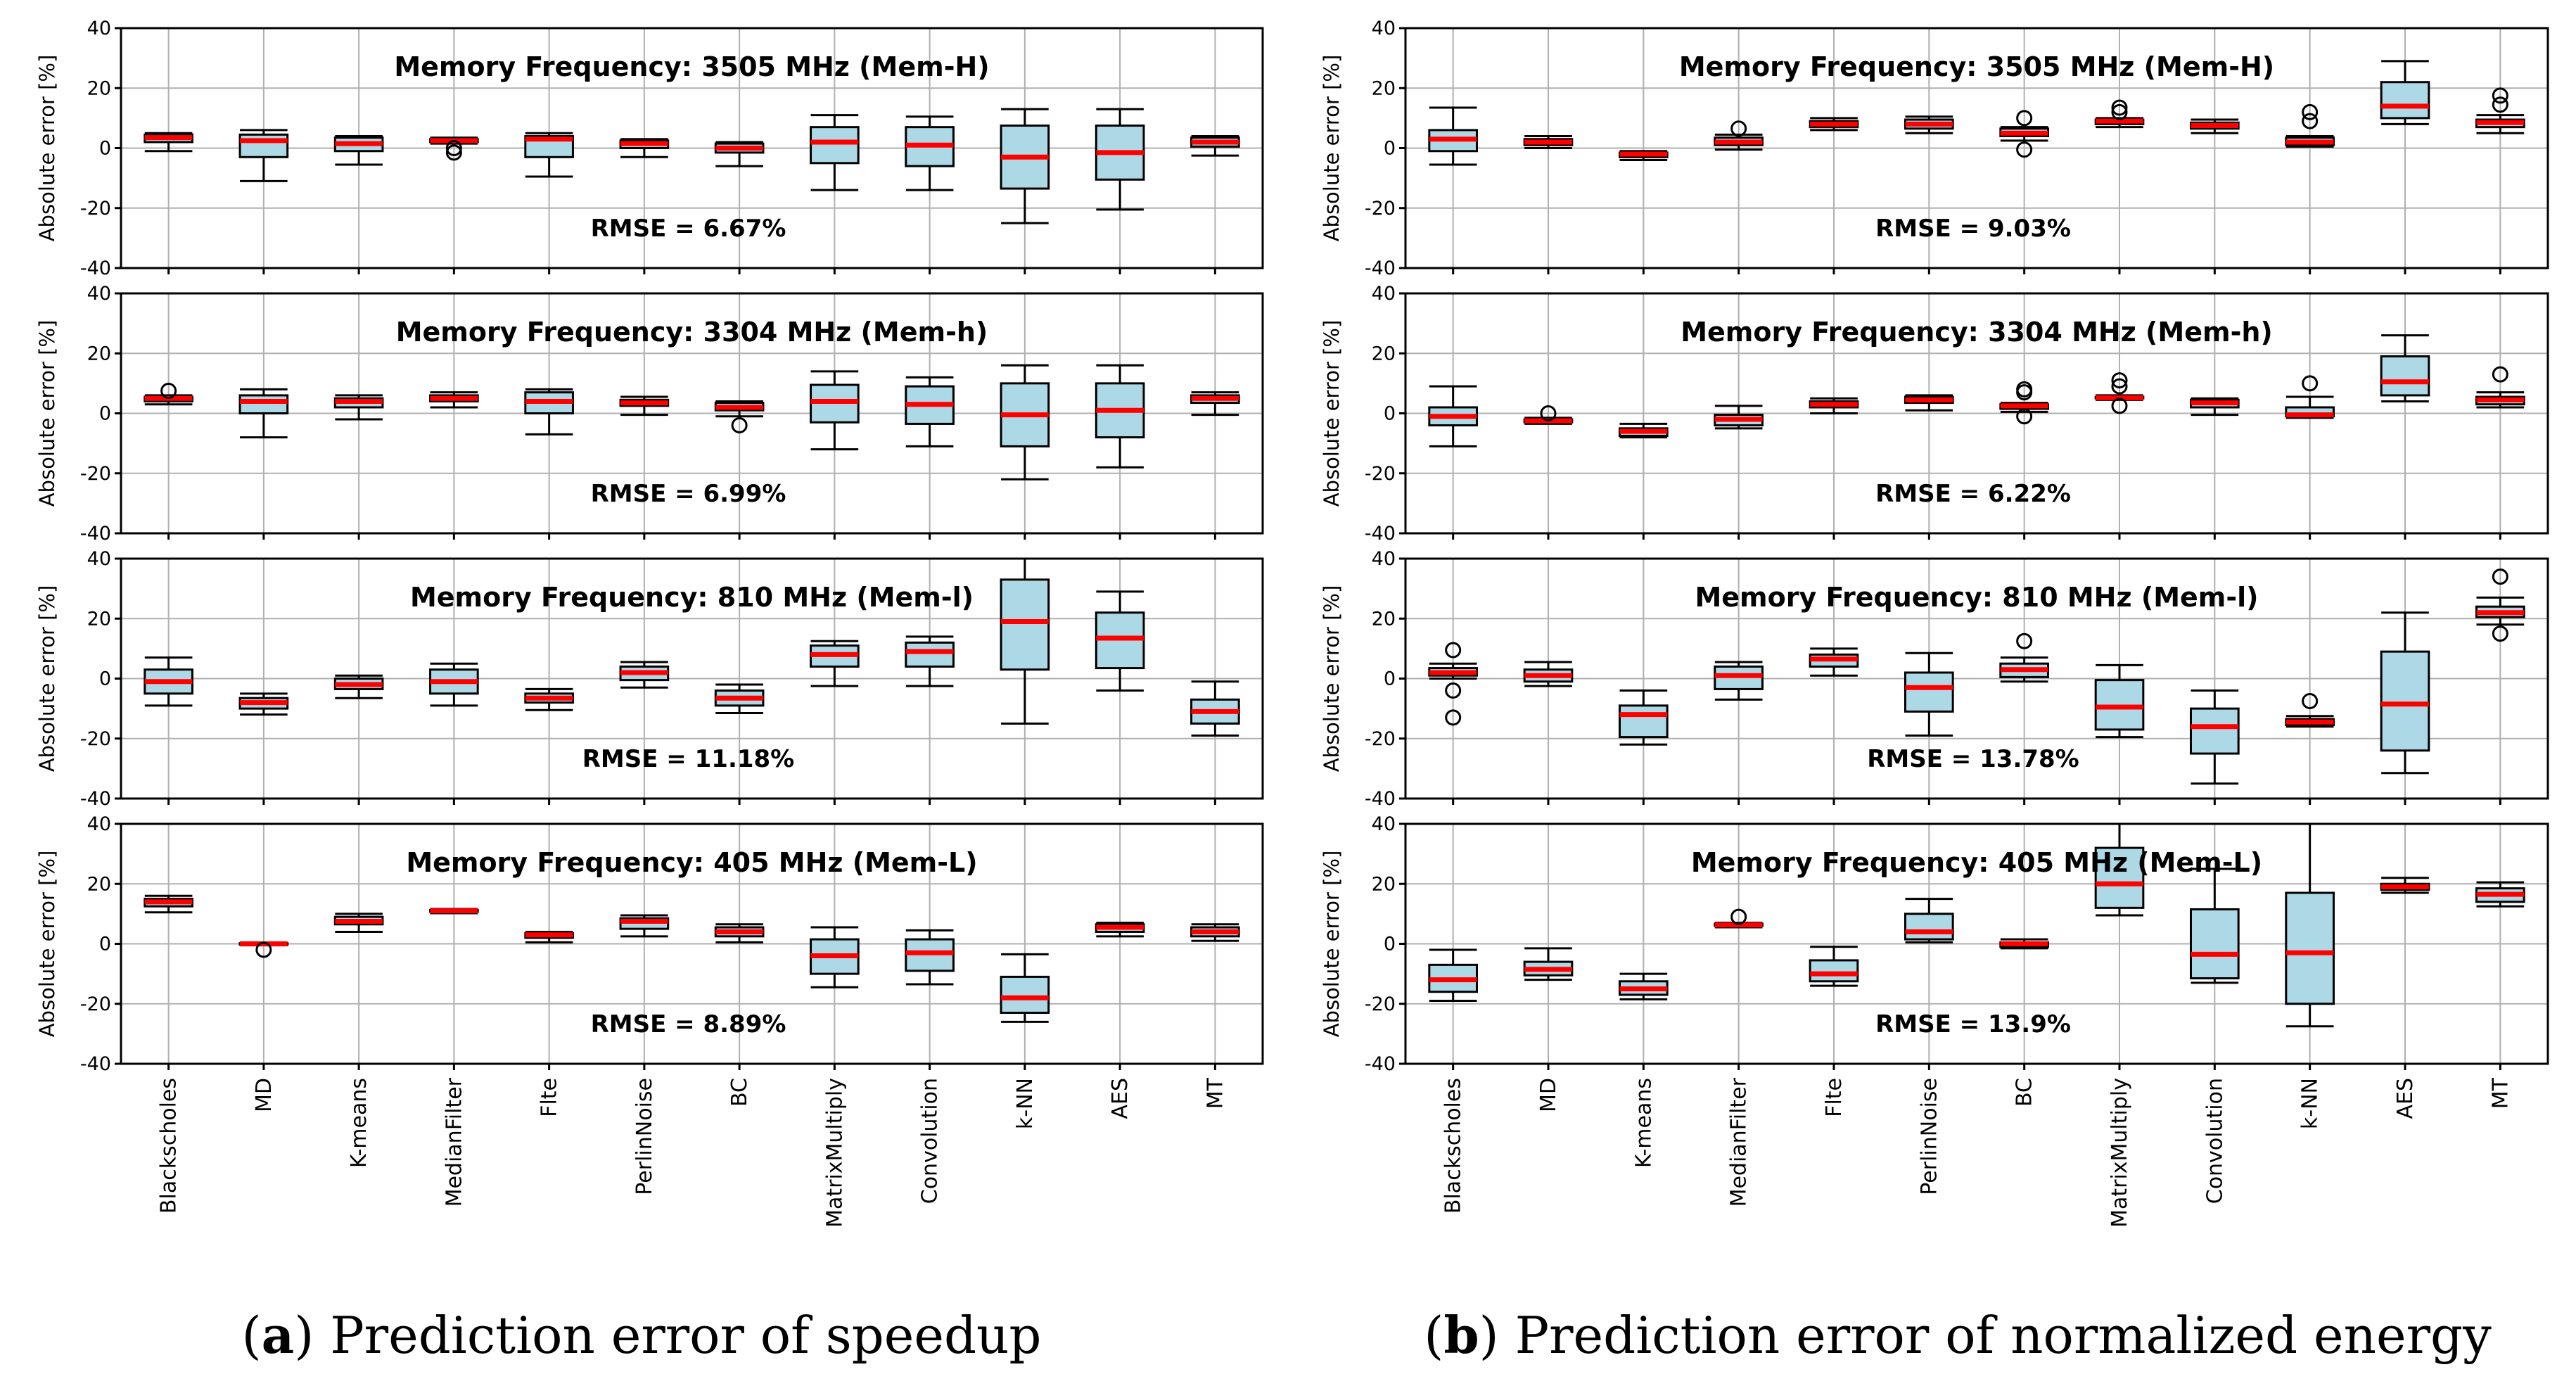  Describe the element at coordinates (1973, 759) in the screenshot. I see `rmse-label: RMSE = 13.78%` at that location.